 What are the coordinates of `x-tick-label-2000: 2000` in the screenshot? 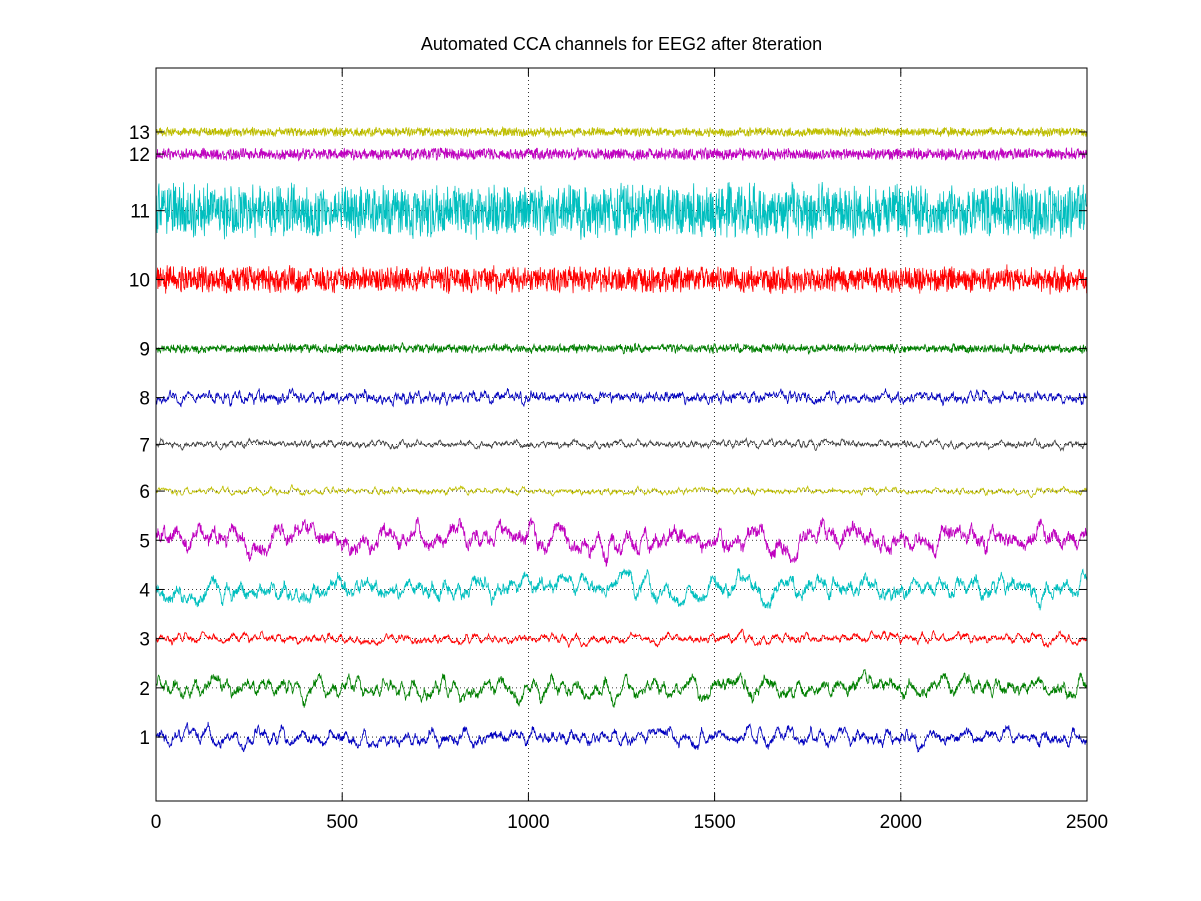 It's located at (901, 822).